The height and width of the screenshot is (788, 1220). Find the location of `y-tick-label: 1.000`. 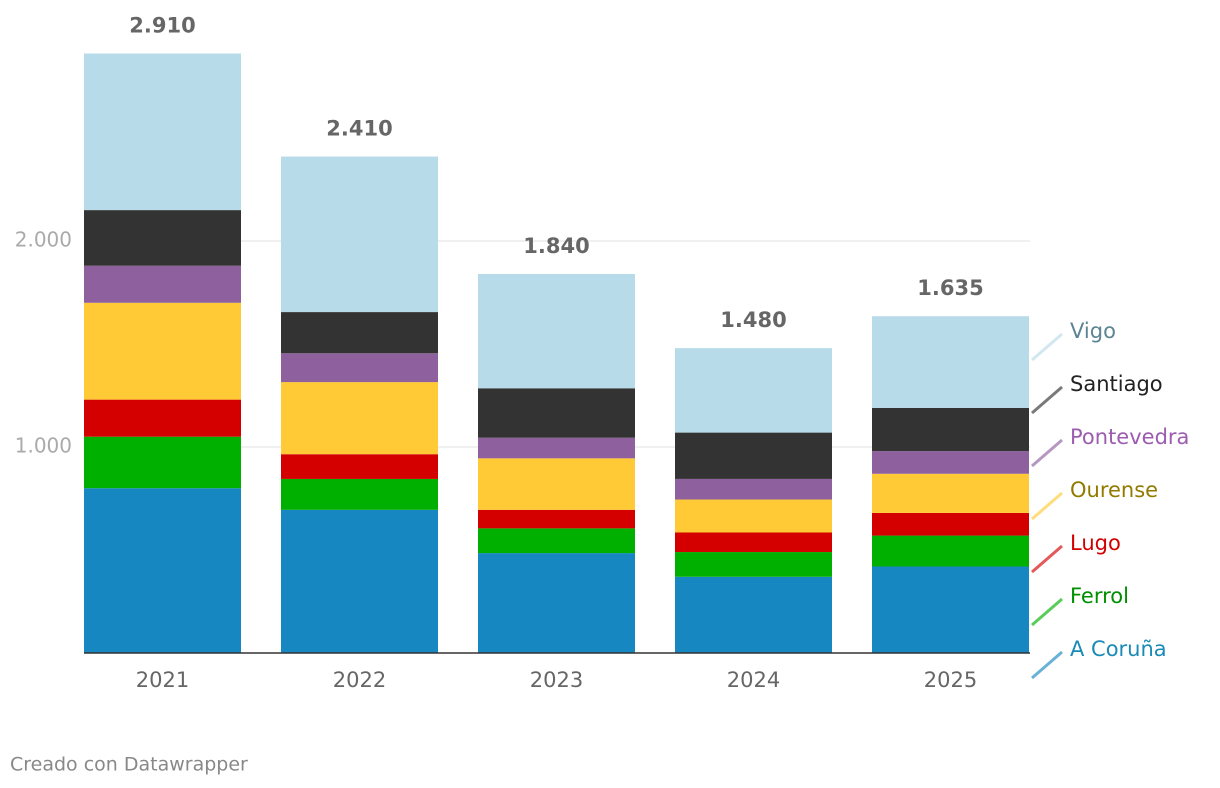

y-tick-label: 1.000 is located at coordinates (43, 446).